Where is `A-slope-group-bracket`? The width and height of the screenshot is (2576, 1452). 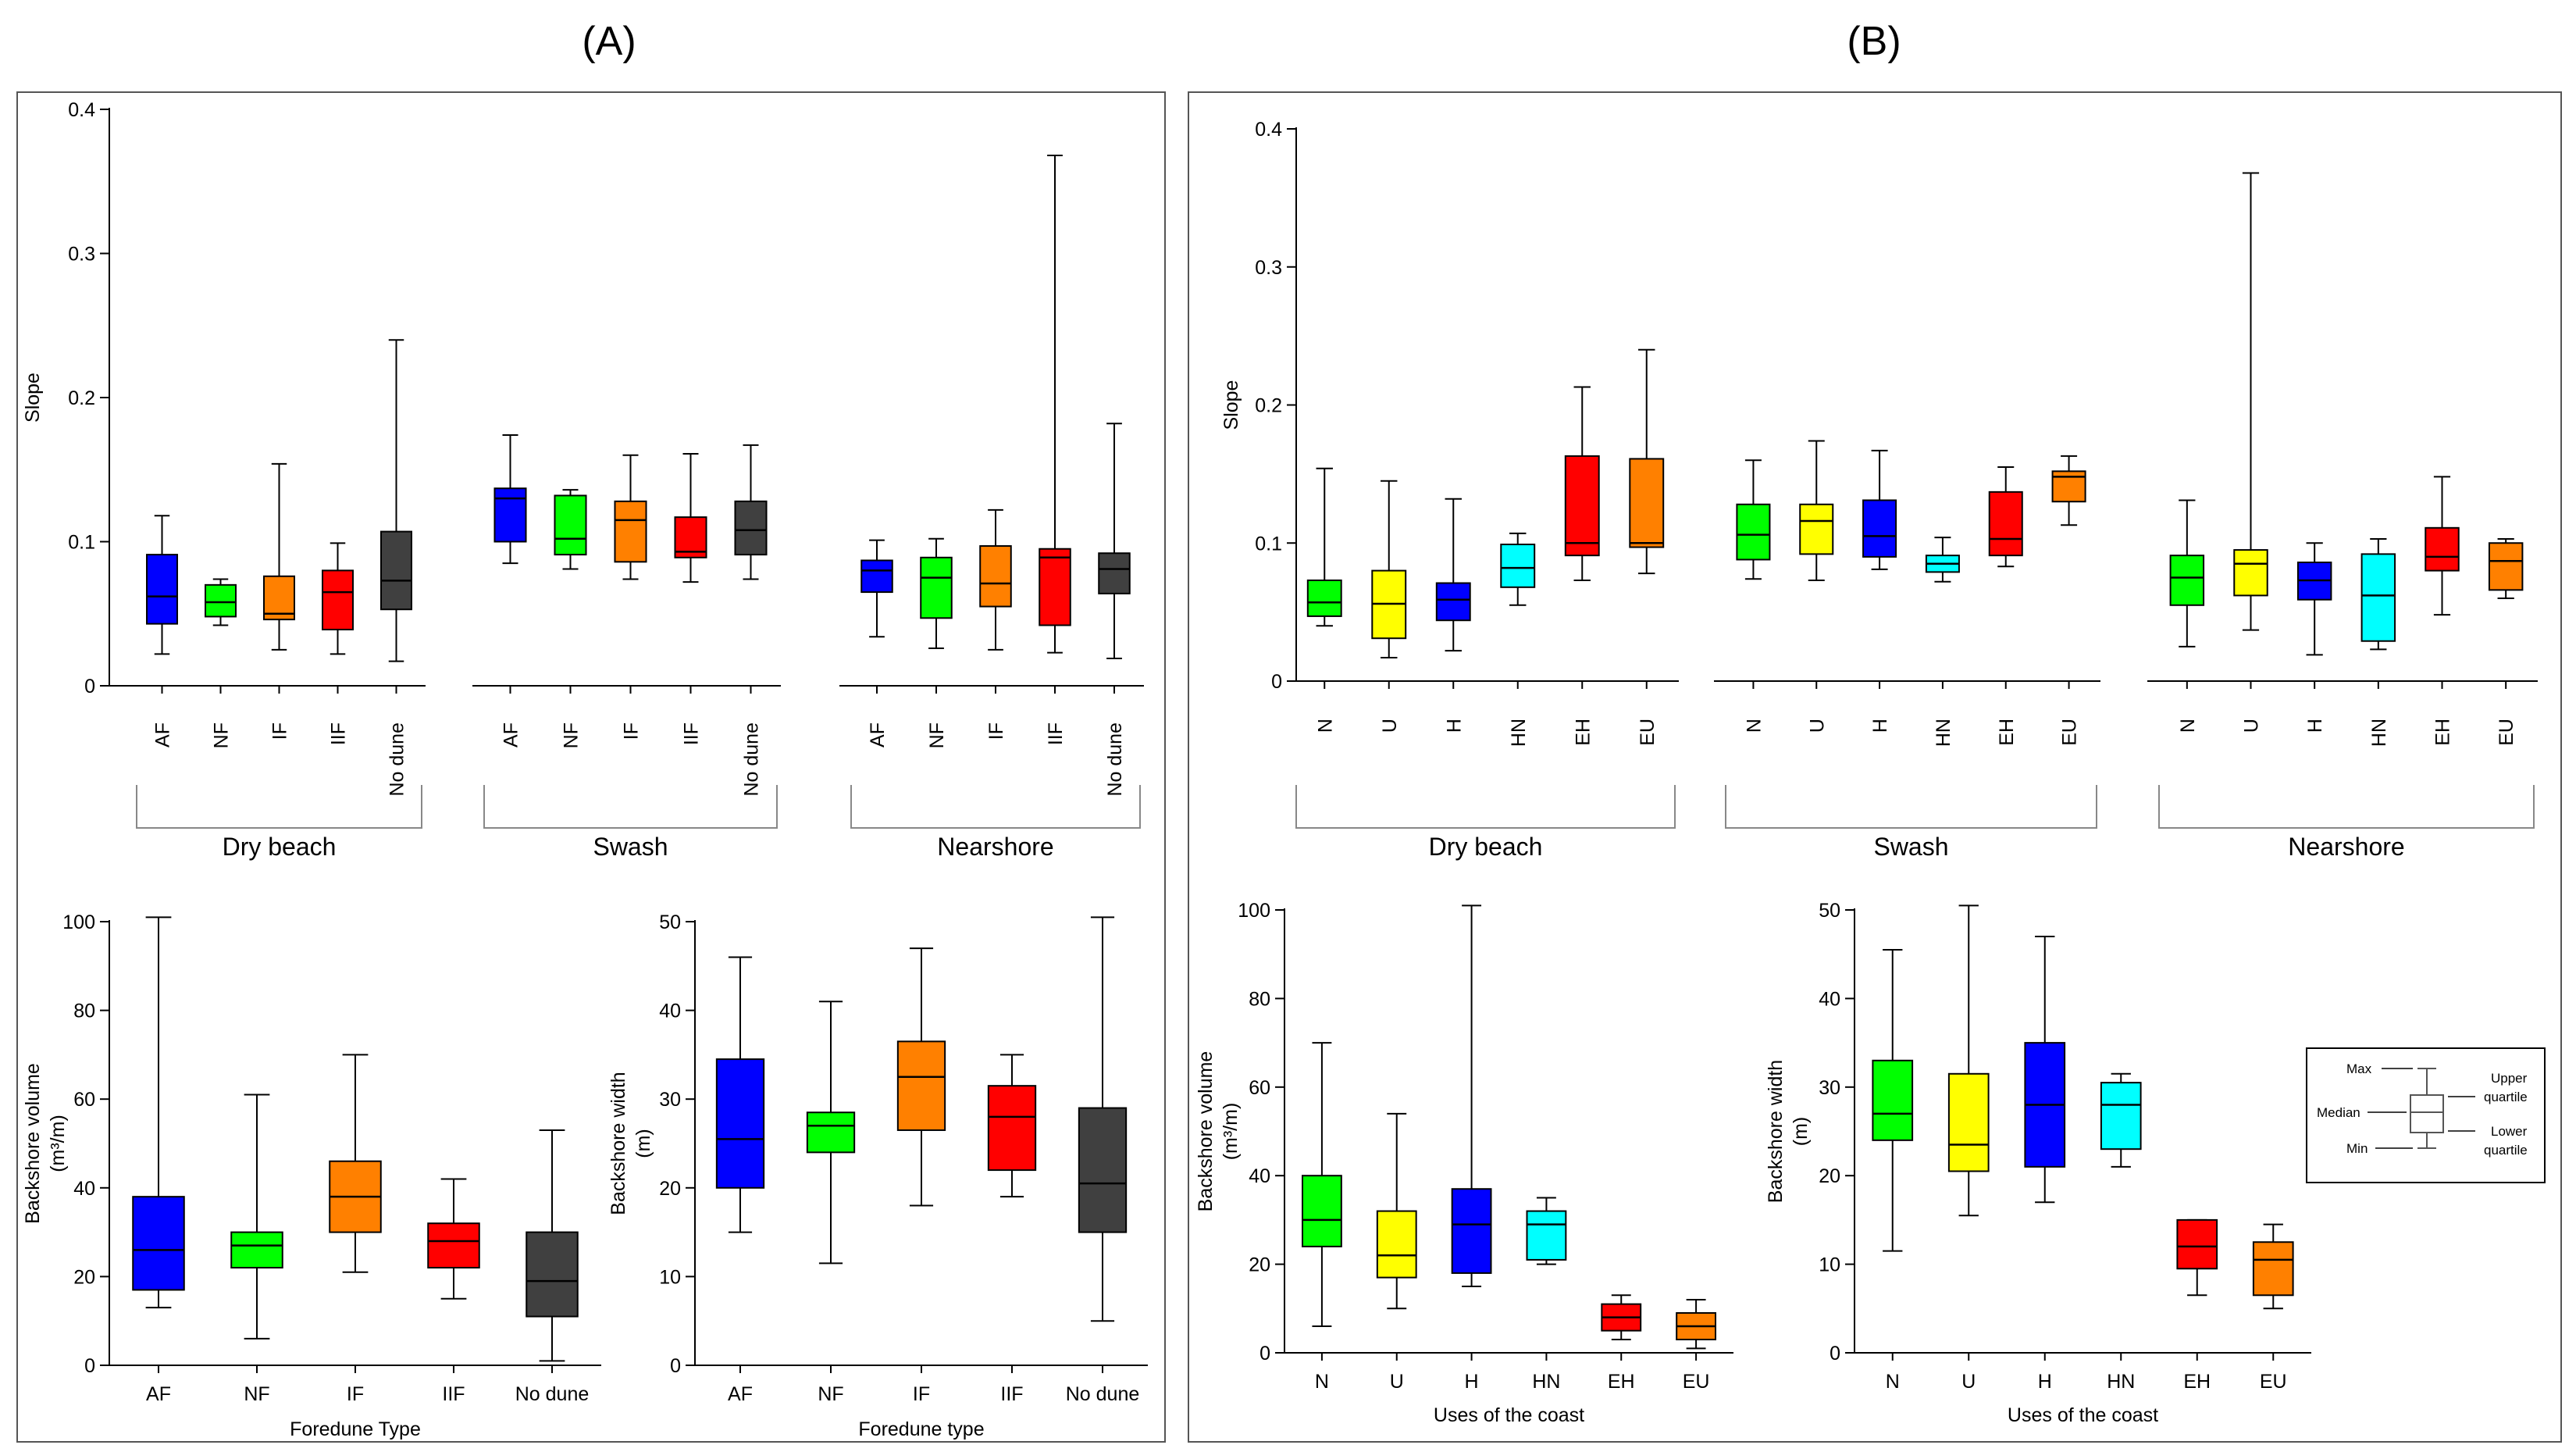 A-slope-group-bracket is located at coordinates (279, 807).